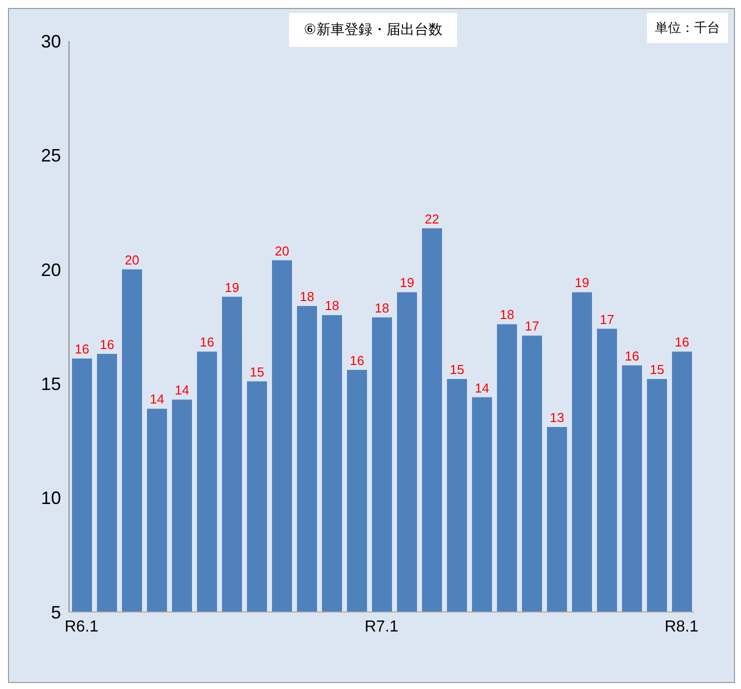 Image resolution: width=741 pixels, height=689 pixels. Describe the element at coordinates (50, 384) in the screenshot. I see `y-tick-label: 15` at that location.